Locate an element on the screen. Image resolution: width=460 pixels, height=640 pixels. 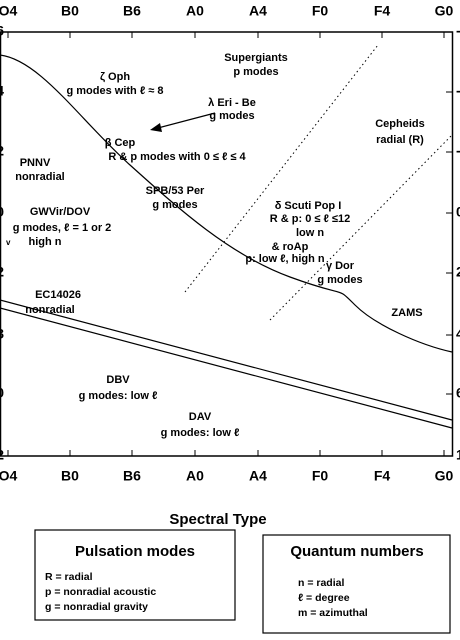
left-tick-label: 6 is located at coordinates (2, 31).